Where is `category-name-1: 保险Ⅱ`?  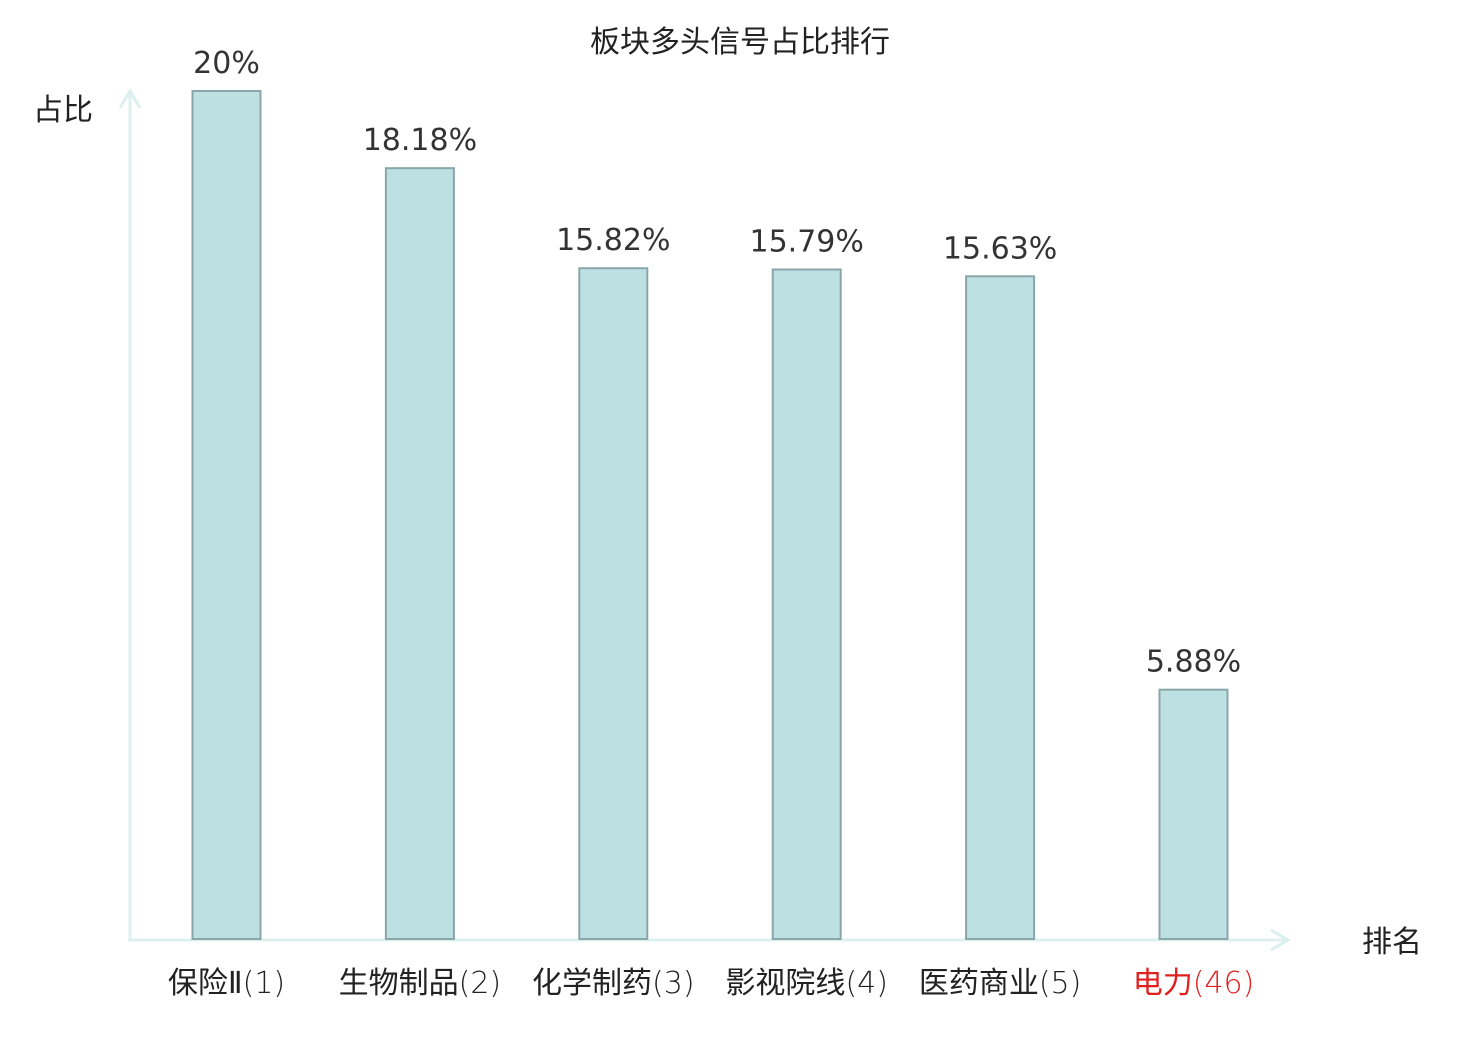
category-name-1: 保险Ⅱ is located at coordinates (205, 983).